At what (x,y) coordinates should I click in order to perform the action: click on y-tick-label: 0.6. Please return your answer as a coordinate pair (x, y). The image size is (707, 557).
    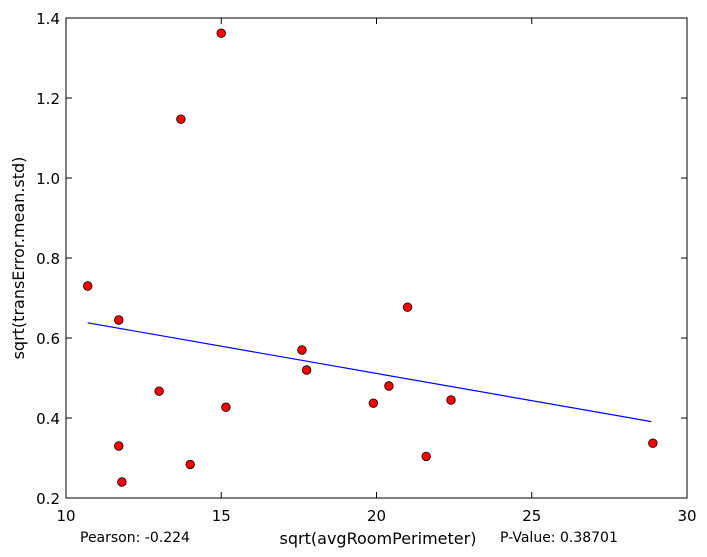
    Looking at the image, I should click on (48, 339).